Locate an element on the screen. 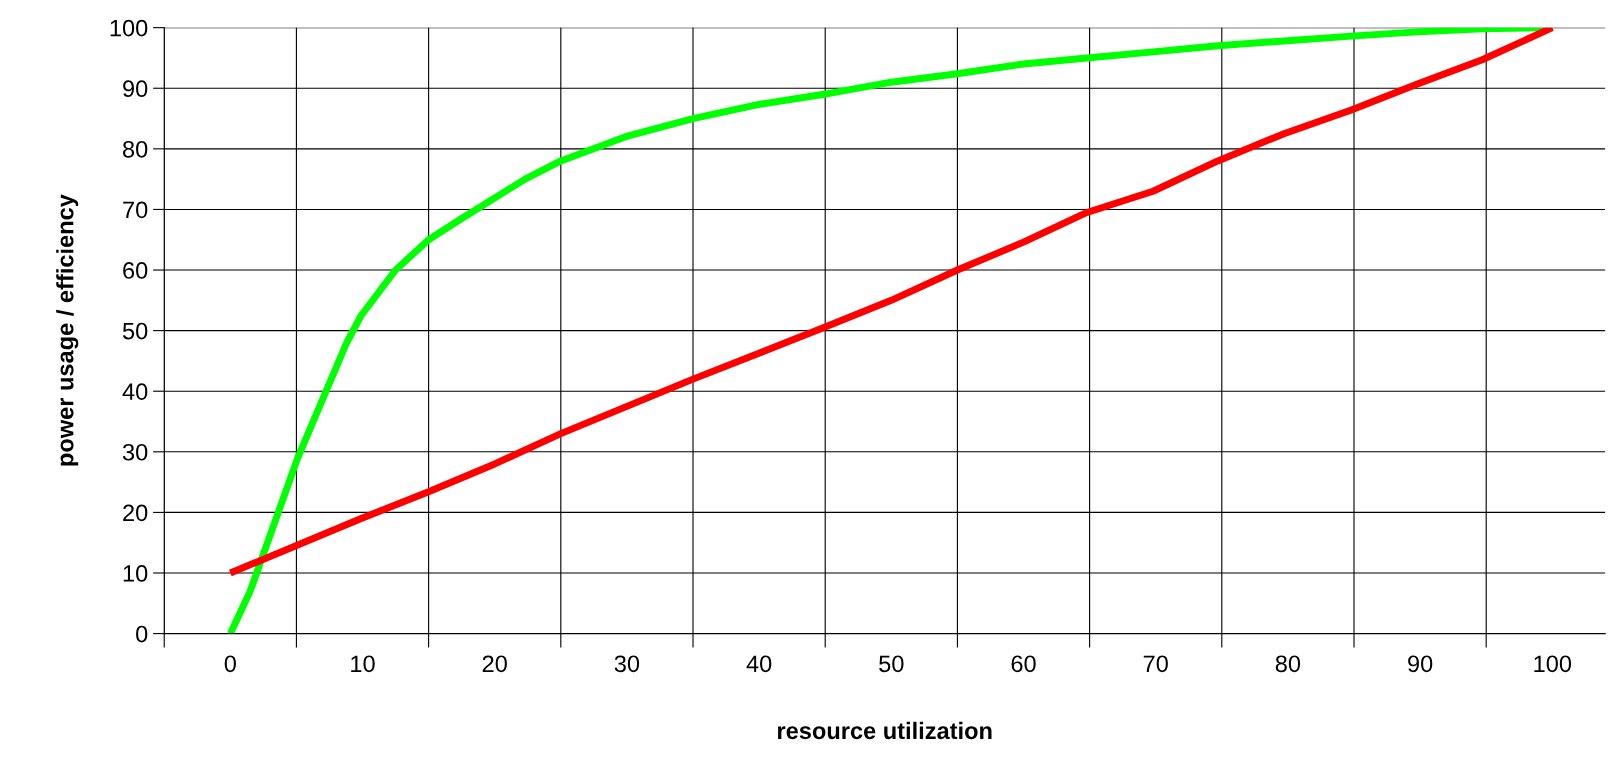 Image resolution: width=1610 pixels, height=768 pixels. y-tick-label: 20 is located at coordinates (135, 513).